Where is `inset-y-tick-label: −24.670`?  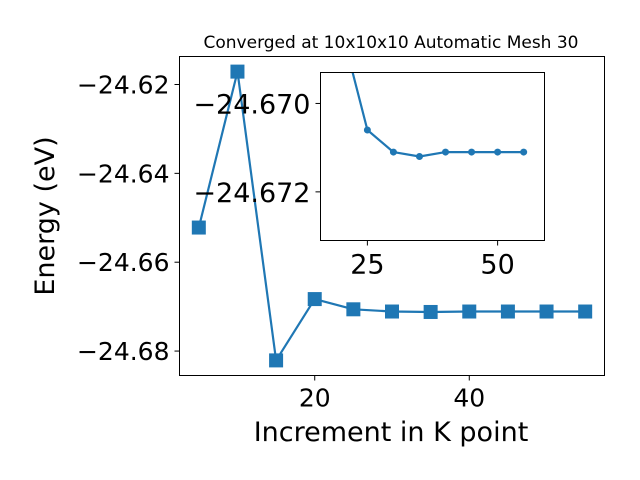 inset-y-tick-label: −24.670 is located at coordinates (251, 104).